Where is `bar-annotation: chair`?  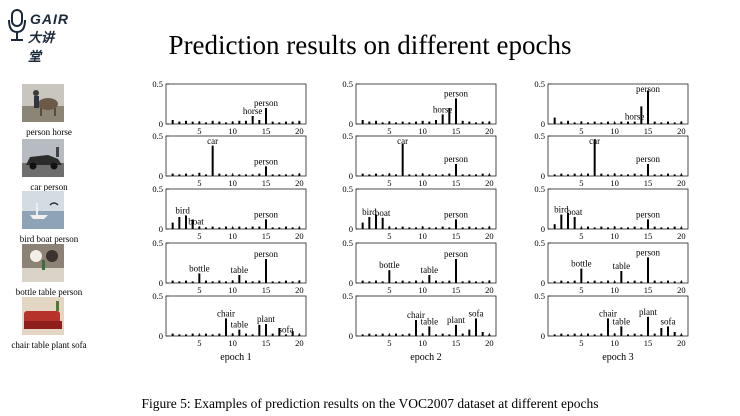 bar-annotation: chair is located at coordinates (416, 315).